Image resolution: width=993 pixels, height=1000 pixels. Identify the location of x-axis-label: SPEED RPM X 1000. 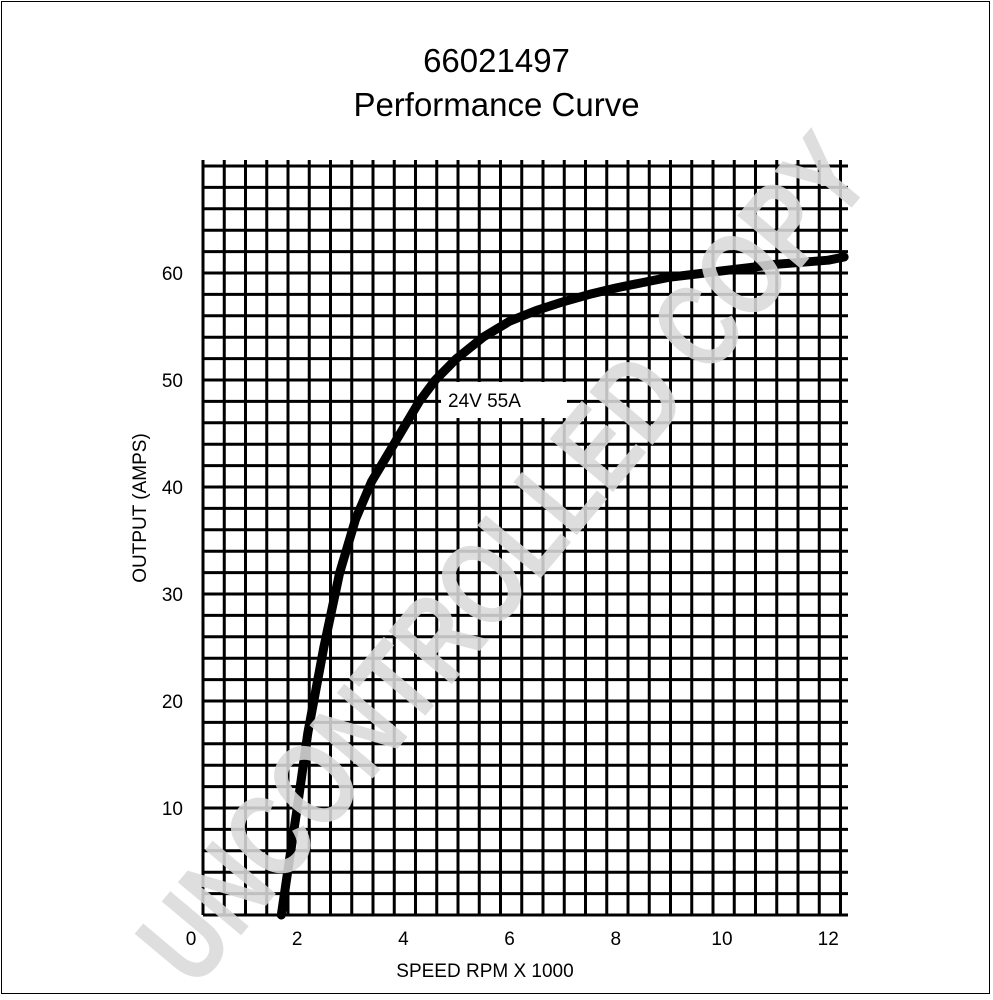
(484, 971).